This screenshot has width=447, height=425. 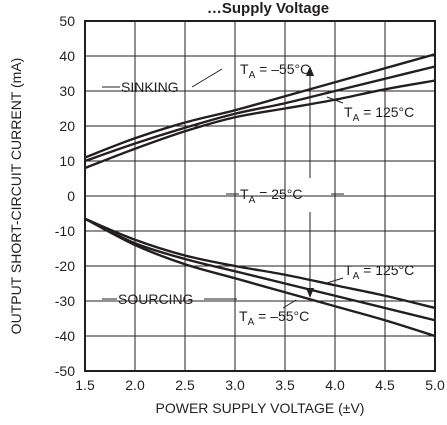 What do you see at coordinates (67, 21) in the screenshot?
I see `y-tick-label: 50` at bounding box center [67, 21].